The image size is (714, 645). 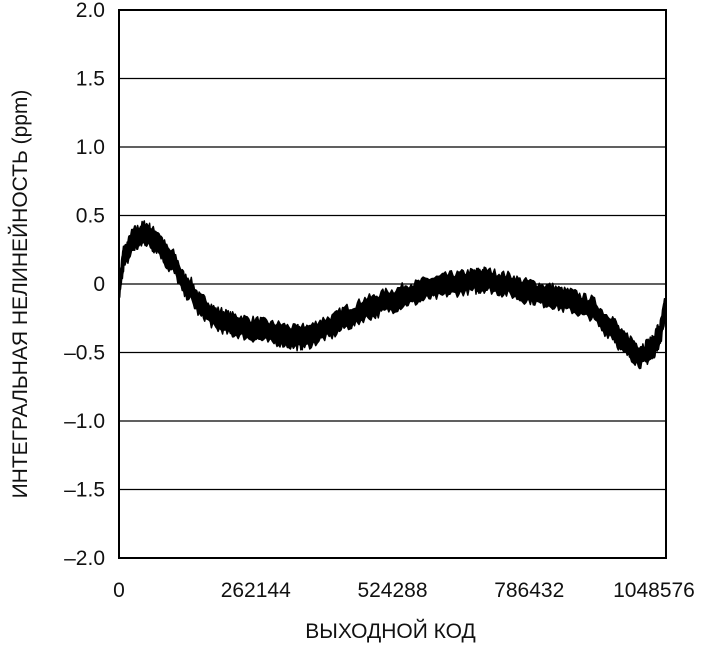 What do you see at coordinates (654, 590) in the screenshot?
I see `x-tick-label: 1048576` at bounding box center [654, 590].